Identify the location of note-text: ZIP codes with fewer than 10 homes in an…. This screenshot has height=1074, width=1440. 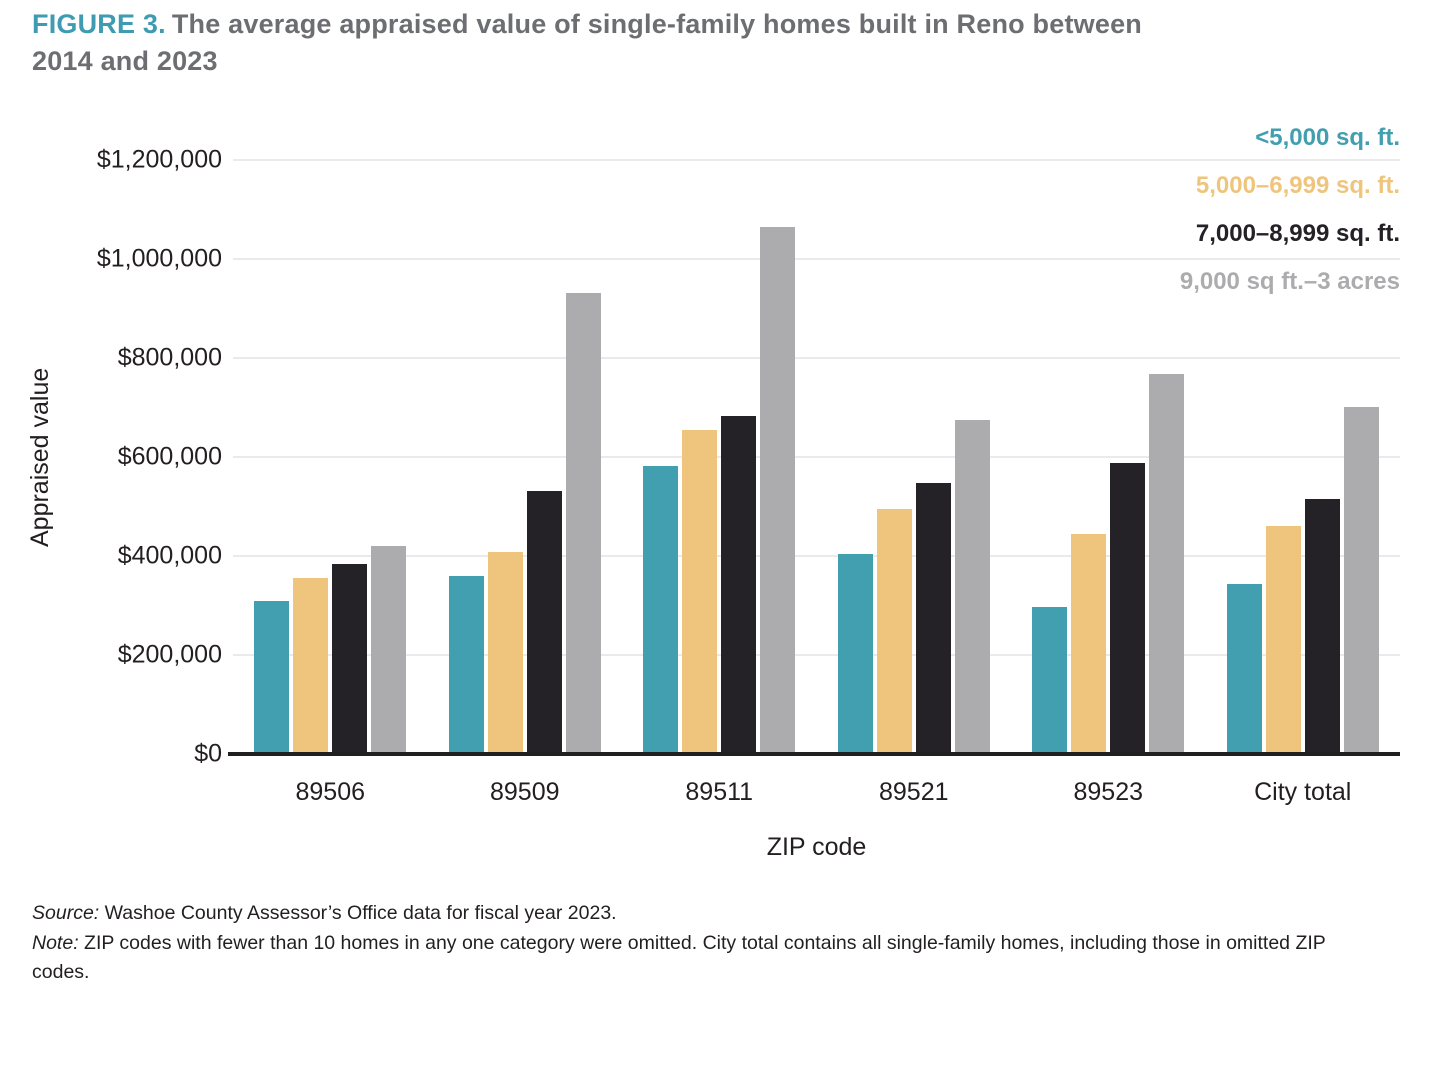
(679, 957).